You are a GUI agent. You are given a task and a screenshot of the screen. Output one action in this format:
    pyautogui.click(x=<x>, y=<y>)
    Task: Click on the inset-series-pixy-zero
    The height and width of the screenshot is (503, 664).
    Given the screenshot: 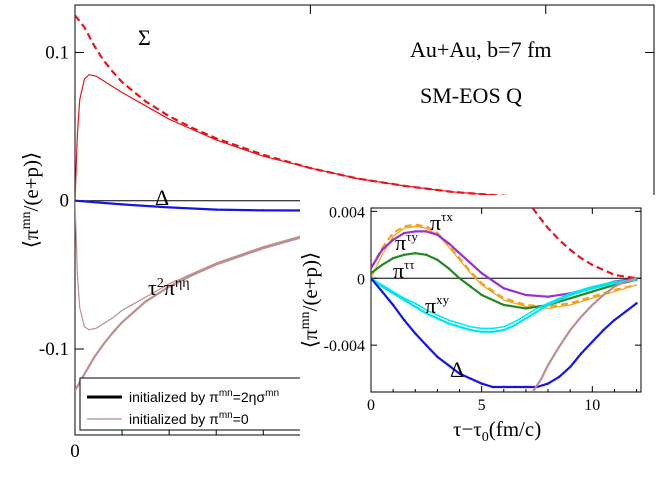 What is the action you would take?
    pyautogui.click(x=504, y=303)
    